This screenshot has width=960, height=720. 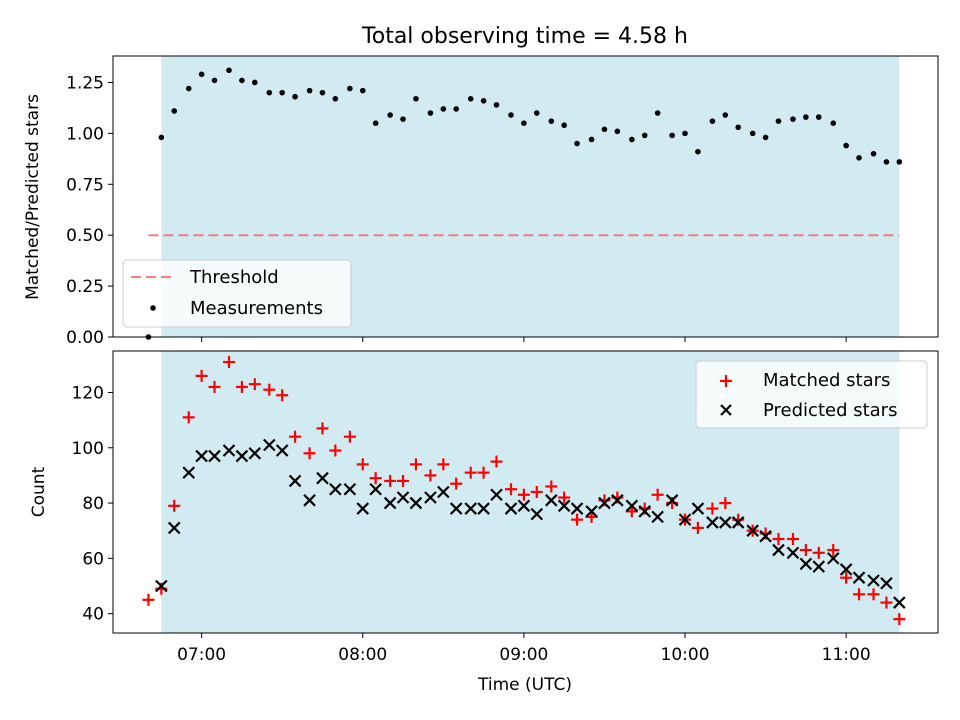 What do you see at coordinates (524, 36) in the screenshot?
I see `chart-title: Total observing time = 4.58 h` at bounding box center [524, 36].